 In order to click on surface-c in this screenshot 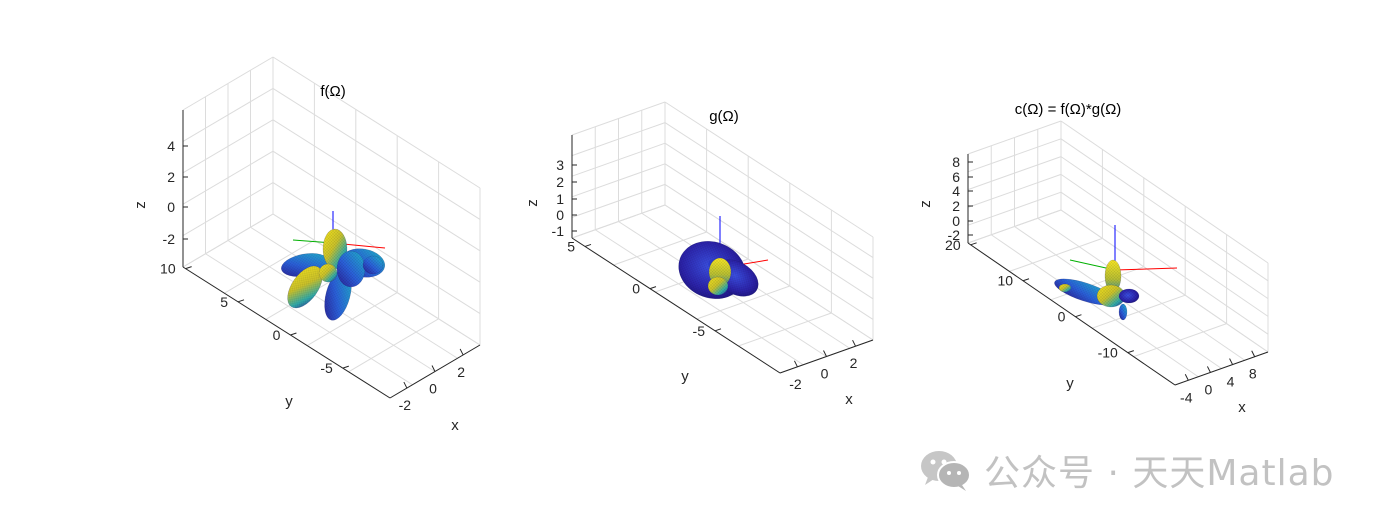, I will do `click(1116, 273)`.